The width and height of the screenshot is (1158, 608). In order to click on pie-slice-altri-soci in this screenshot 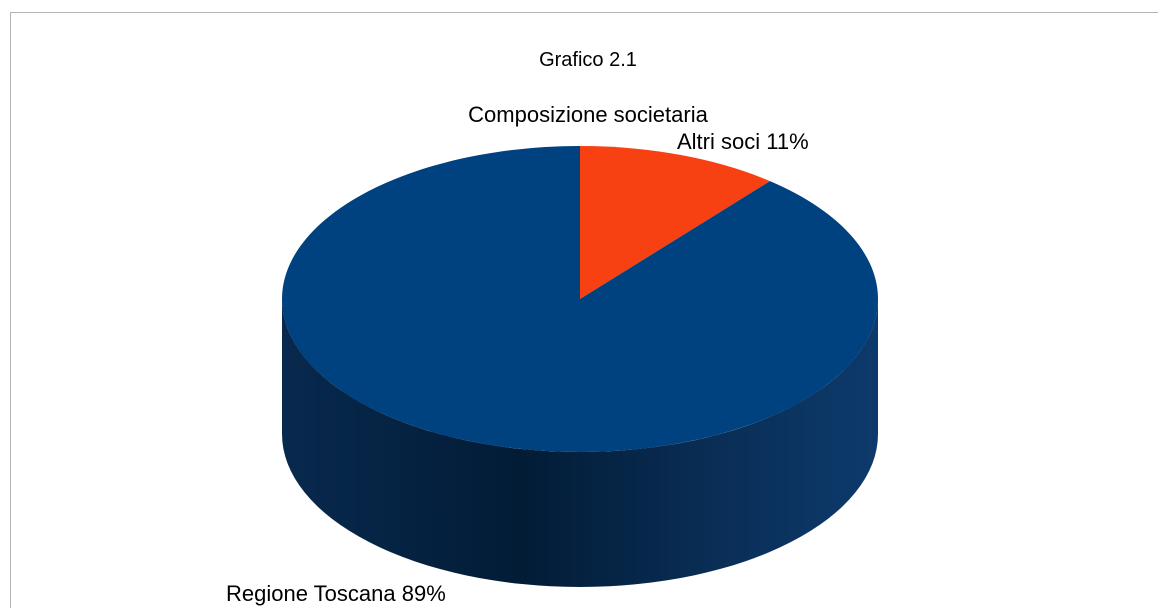, I will do `click(675, 222)`.